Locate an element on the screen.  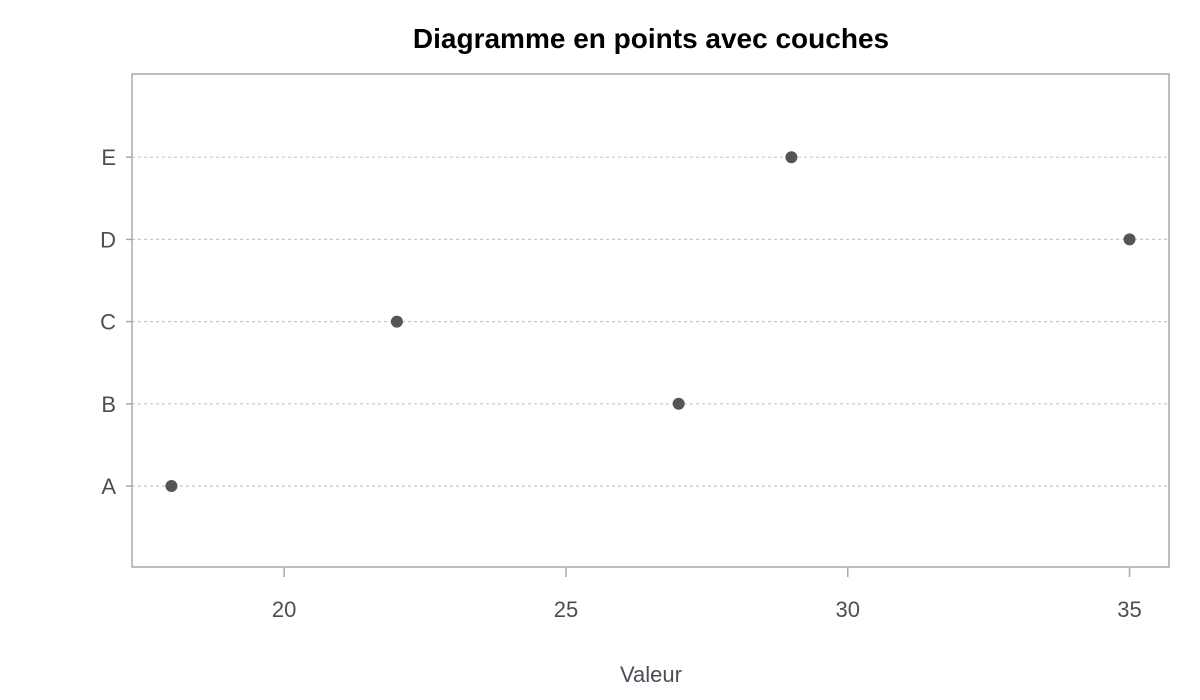
x-tick-label-30: 30 is located at coordinates (848, 609).